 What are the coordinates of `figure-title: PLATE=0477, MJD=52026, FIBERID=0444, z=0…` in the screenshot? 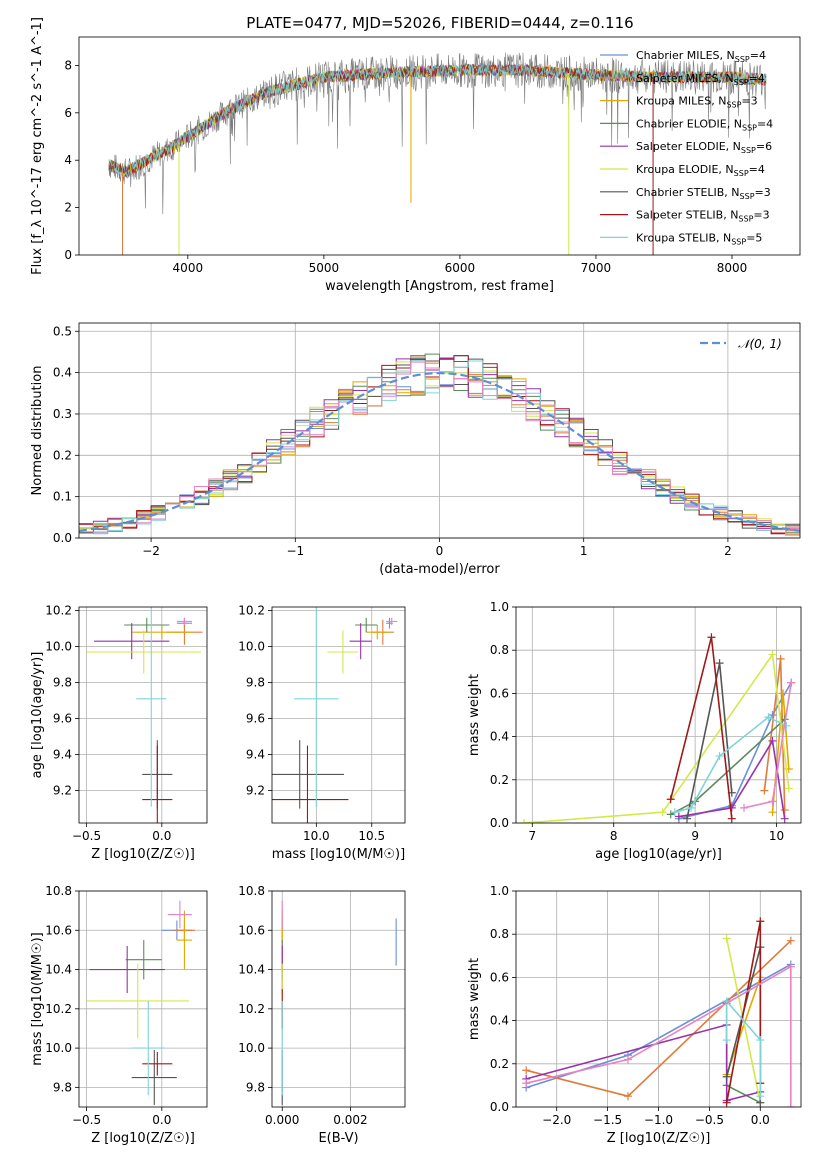 It's located at (439, 23).